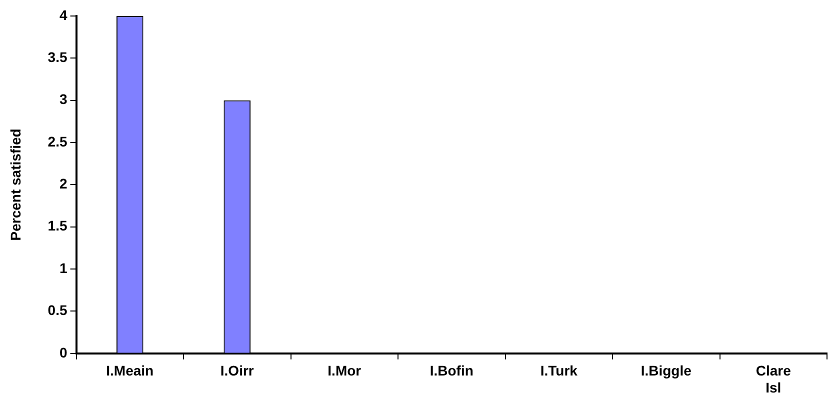 This screenshot has width=831, height=405. I want to click on x-tick-label: I.Biggle, so click(666, 370).